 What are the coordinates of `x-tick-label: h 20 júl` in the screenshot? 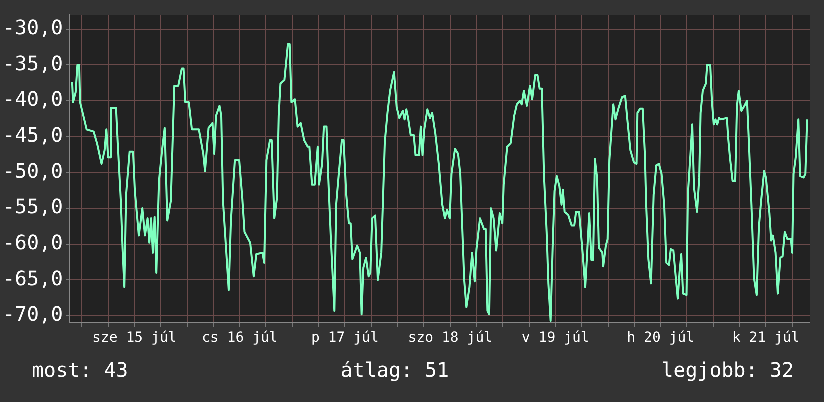 It's located at (661, 338).